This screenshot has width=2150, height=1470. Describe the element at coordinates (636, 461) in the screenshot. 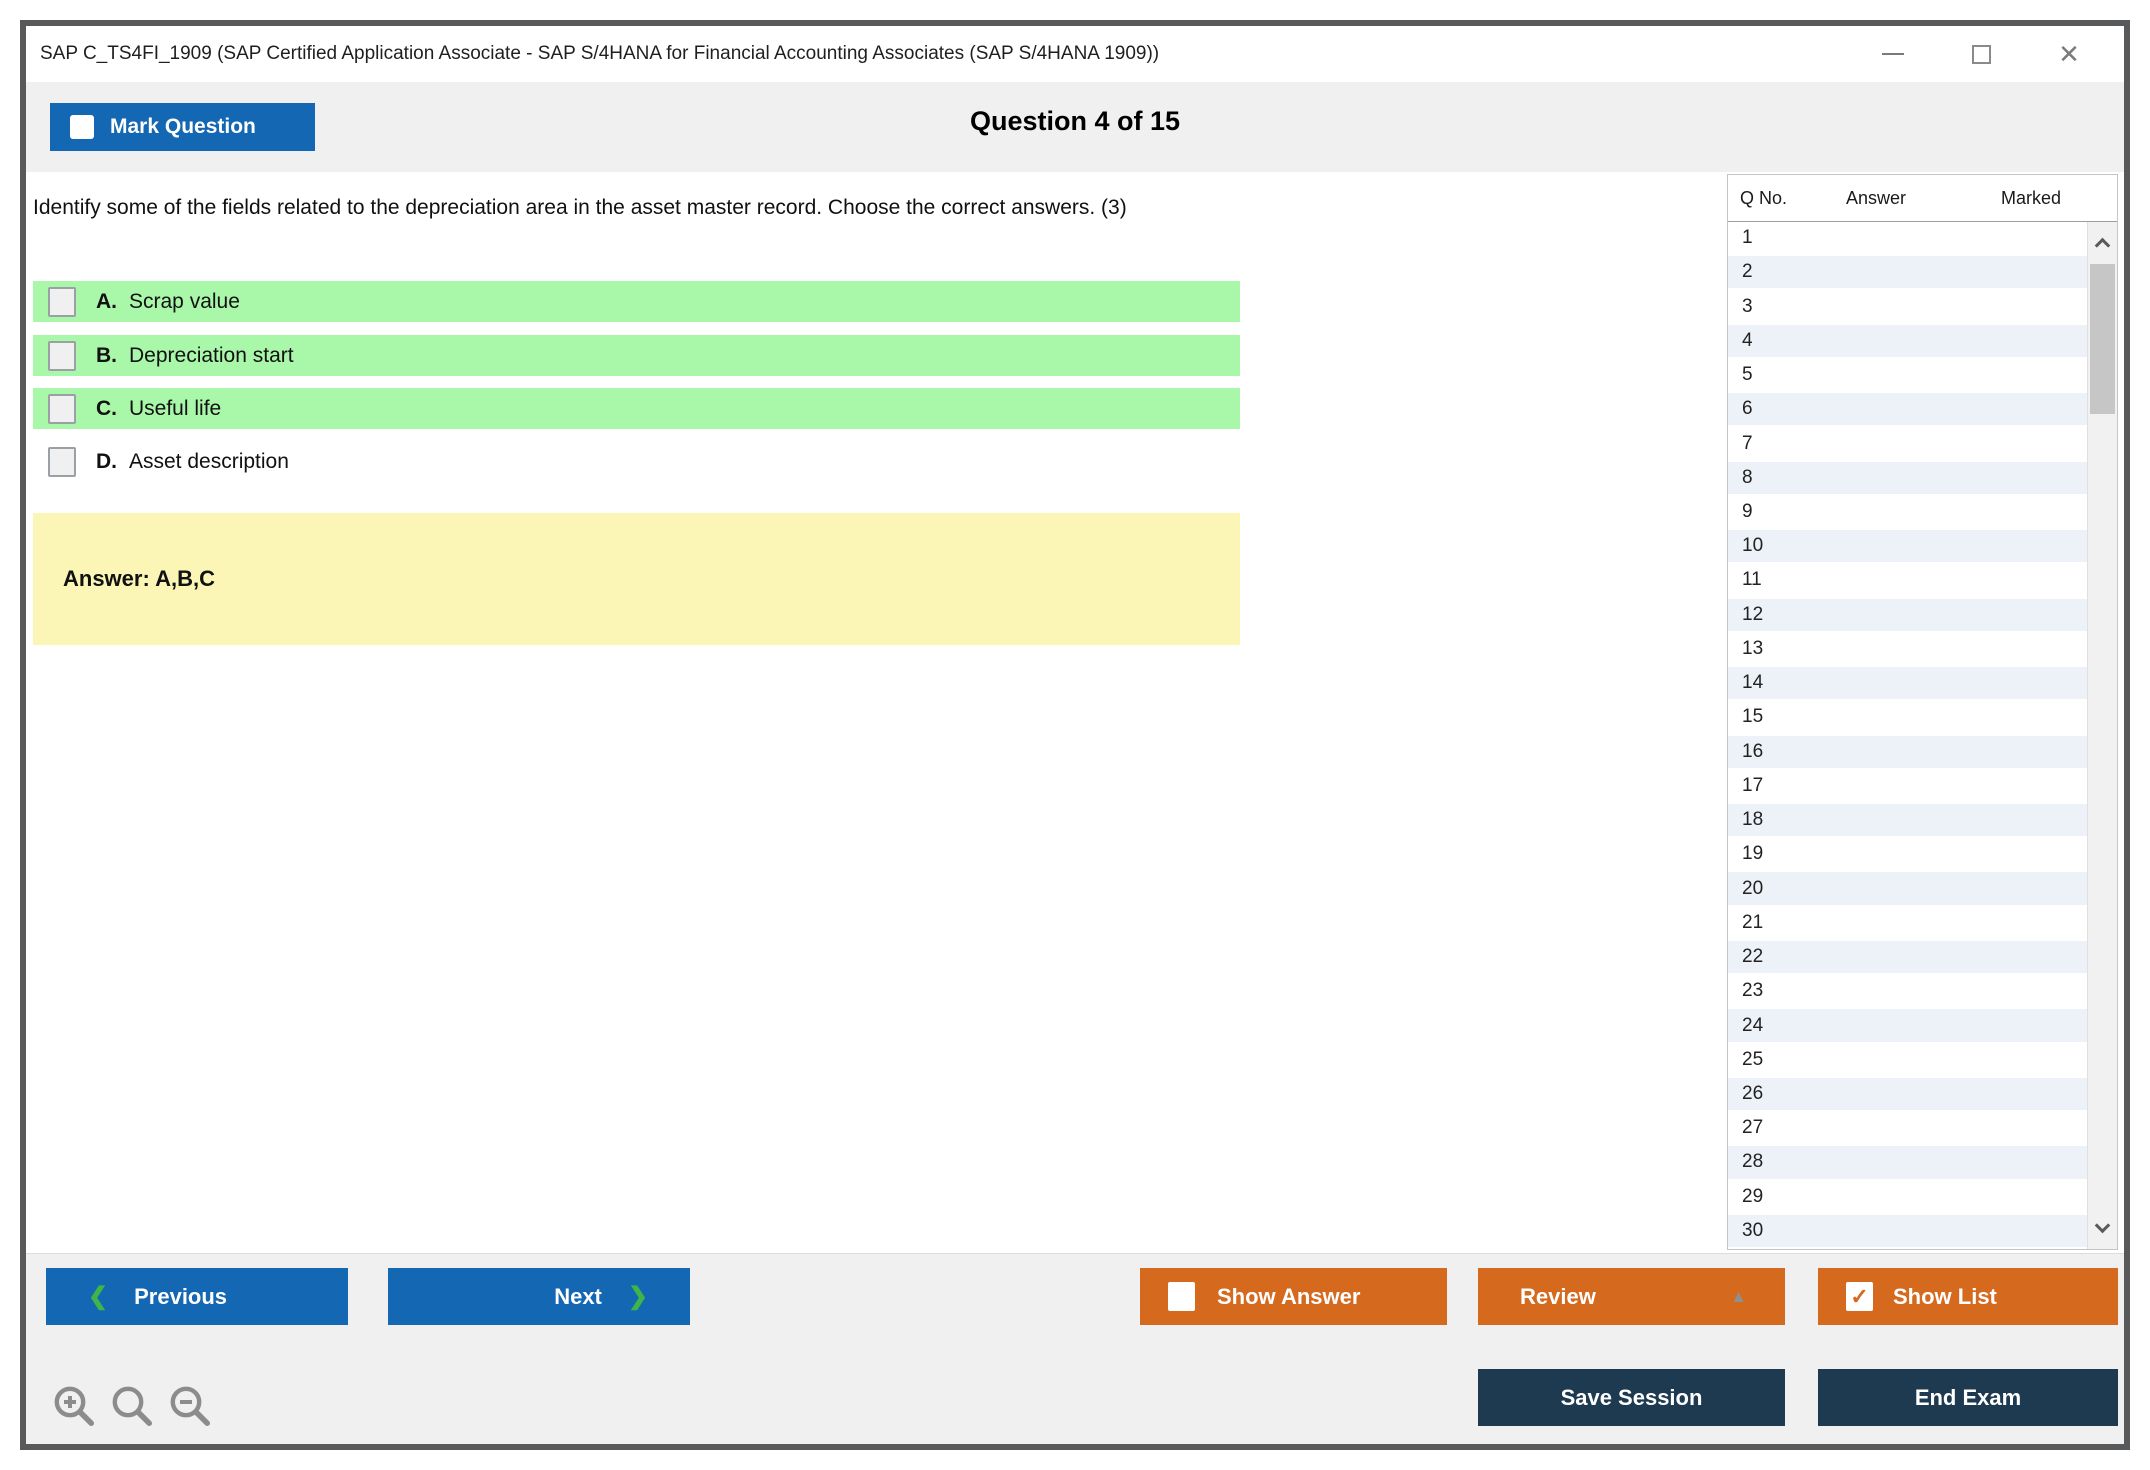

I see `option-d: D. Asset description` at that location.